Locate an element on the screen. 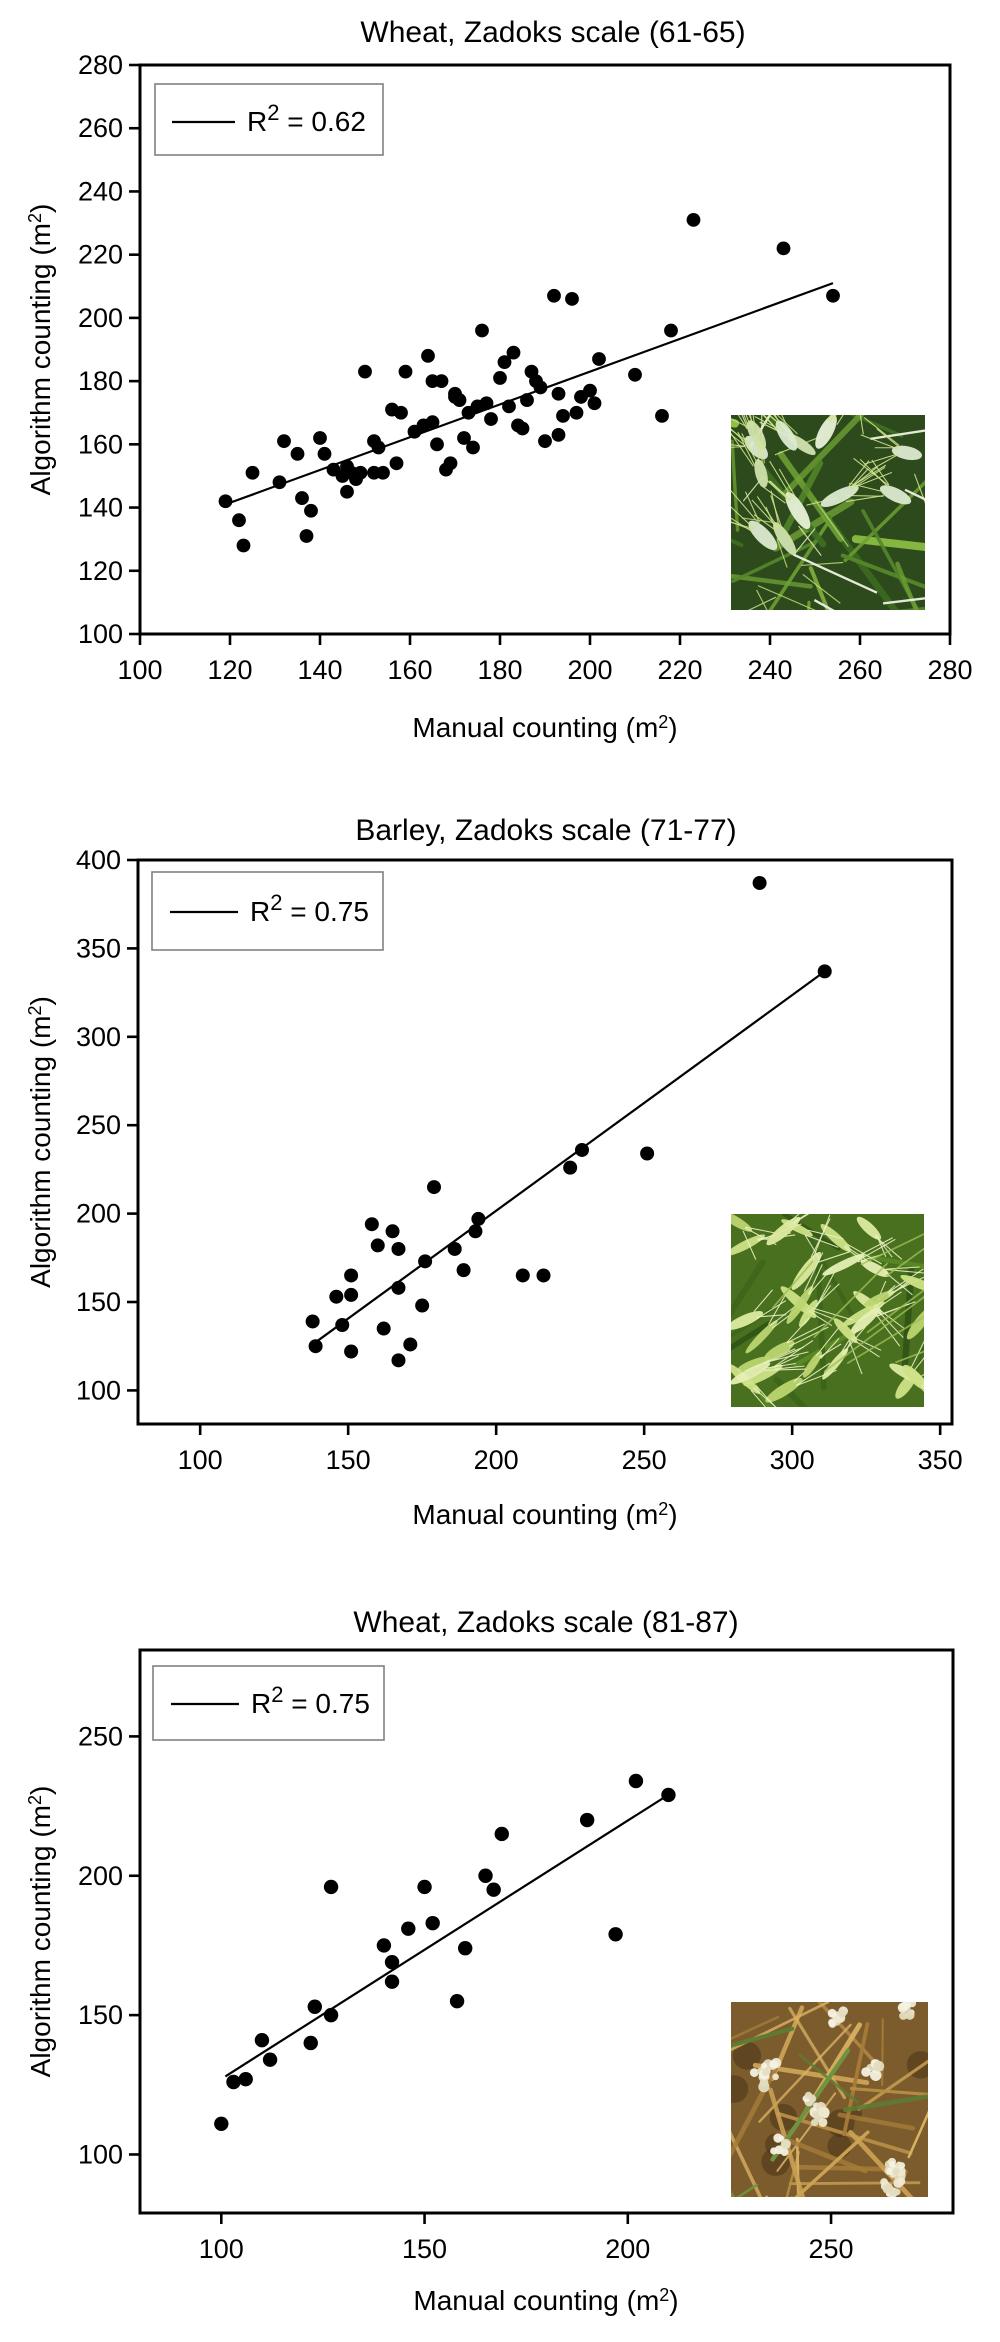 The image size is (1000, 2342). inset-shadow is located at coordinates (839, 2146).